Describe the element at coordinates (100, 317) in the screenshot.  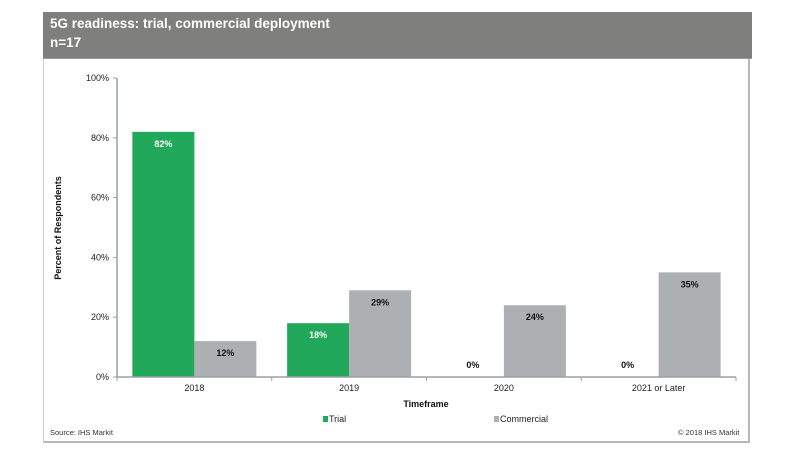
I see `y-tick-label: 20%` at that location.